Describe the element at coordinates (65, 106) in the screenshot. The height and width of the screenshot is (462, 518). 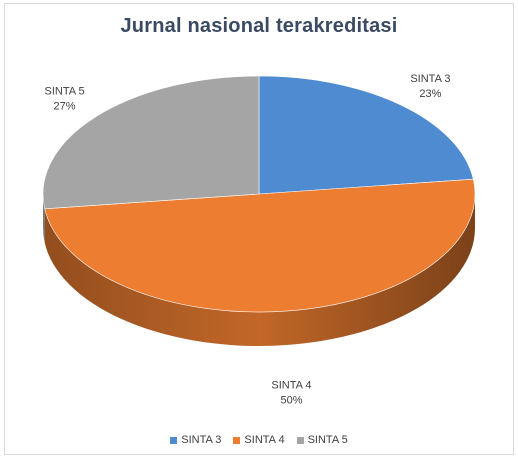
I see `slice-label-value: 27%` at that location.